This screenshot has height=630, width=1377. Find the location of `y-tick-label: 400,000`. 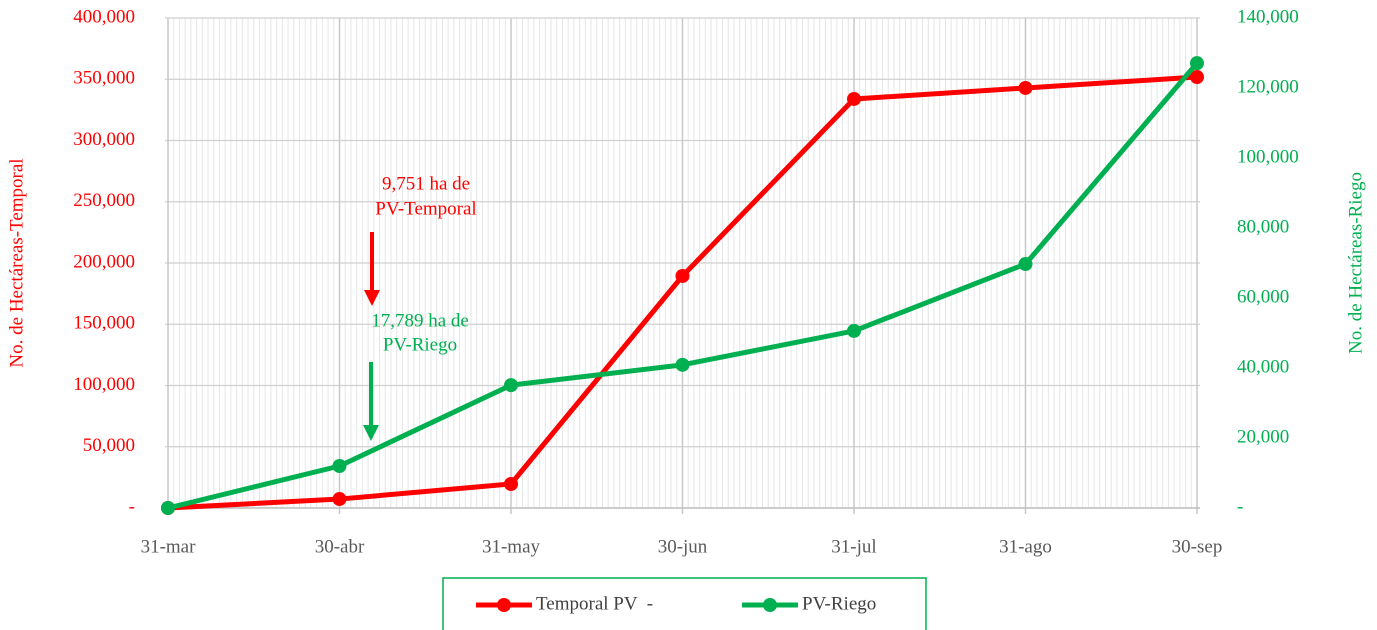

y-tick-label: 400,000 is located at coordinates (104, 16).